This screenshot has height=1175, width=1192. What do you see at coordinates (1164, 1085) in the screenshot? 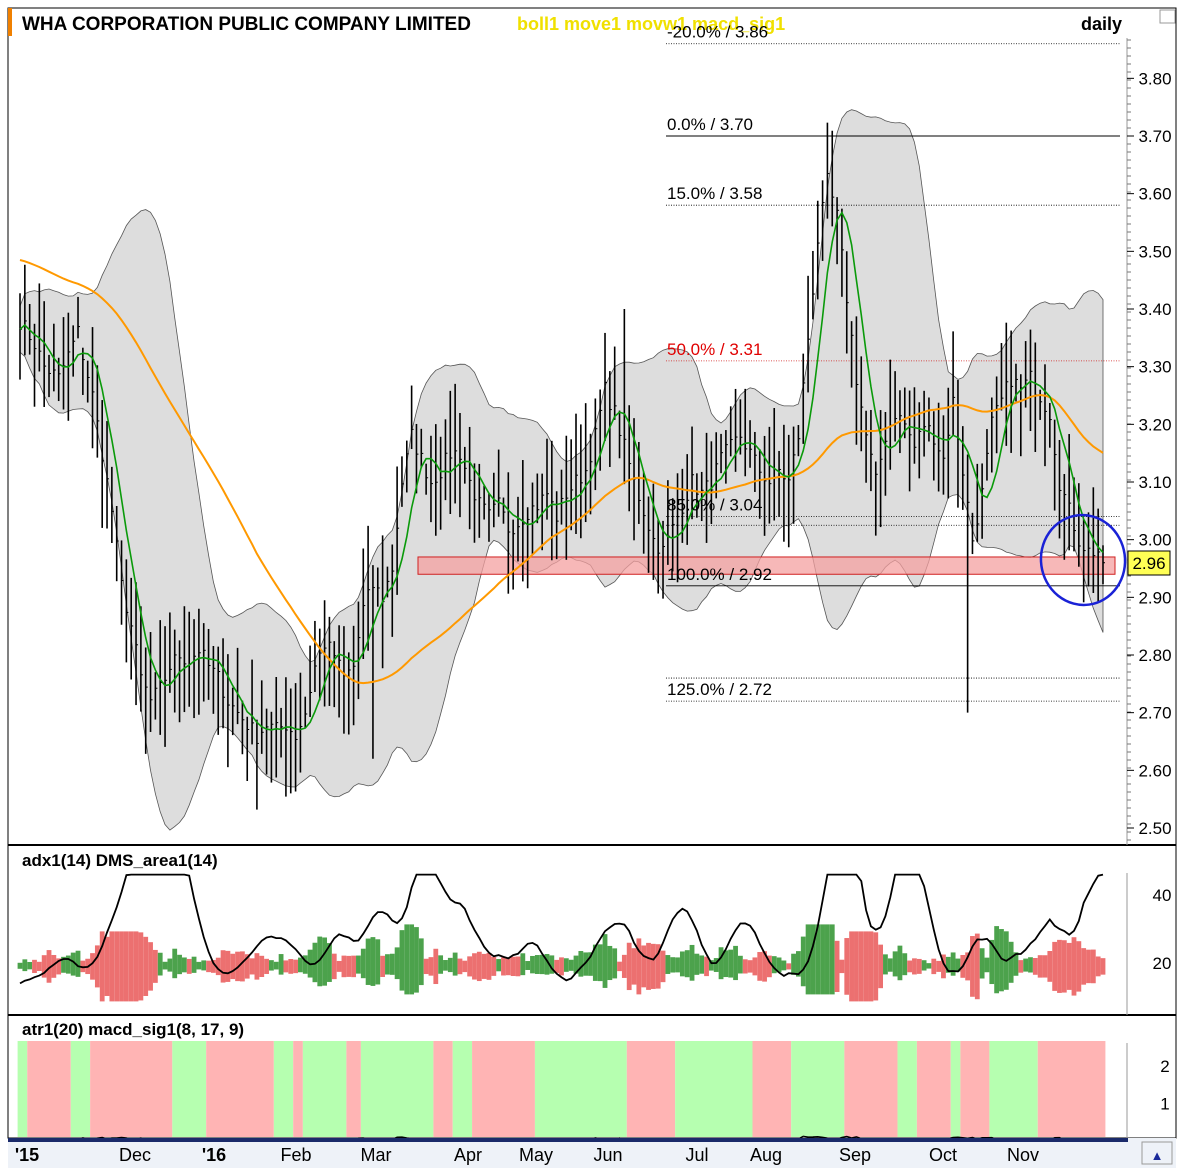
I see `atr-axis: 12` at bounding box center [1164, 1085].